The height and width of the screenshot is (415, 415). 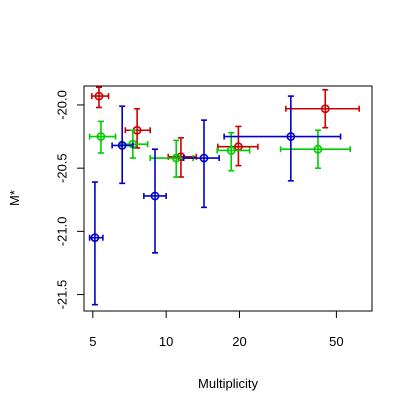 What do you see at coordinates (166, 341) in the screenshot?
I see `x-tick-label: 10` at bounding box center [166, 341].